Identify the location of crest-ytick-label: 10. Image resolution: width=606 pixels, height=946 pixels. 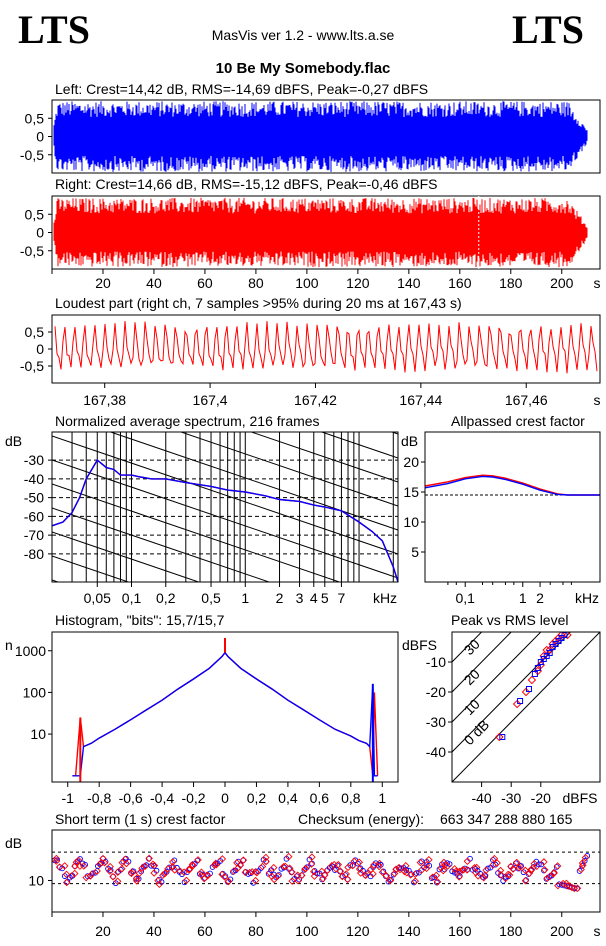
(411, 522).